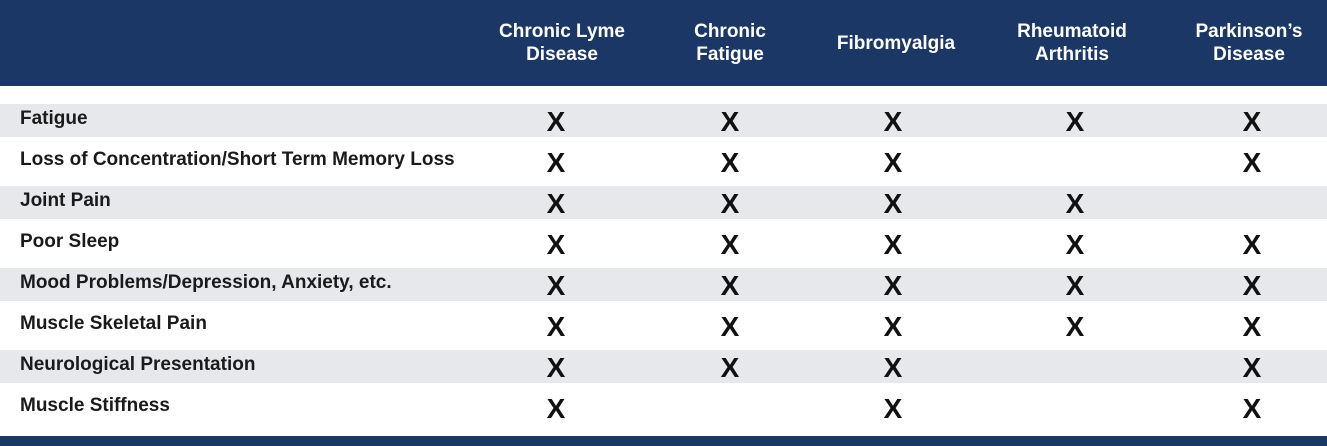  I want to click on column-header-chronic-fatigue: Chronic Fatigue, so click(730, 43).